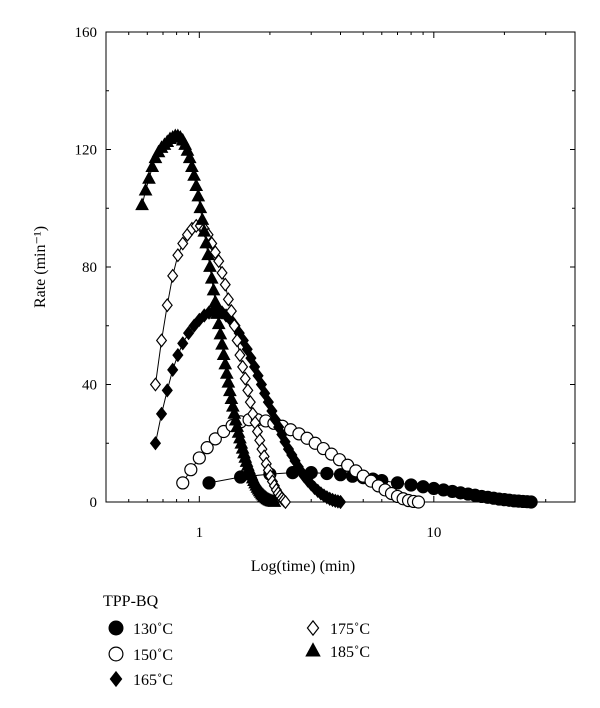 The width and height of the screenshot is (600, 708). Describe the element at coordinates (153, 680) in the screenshot. I see `legend-label: 165˚C` at that location.